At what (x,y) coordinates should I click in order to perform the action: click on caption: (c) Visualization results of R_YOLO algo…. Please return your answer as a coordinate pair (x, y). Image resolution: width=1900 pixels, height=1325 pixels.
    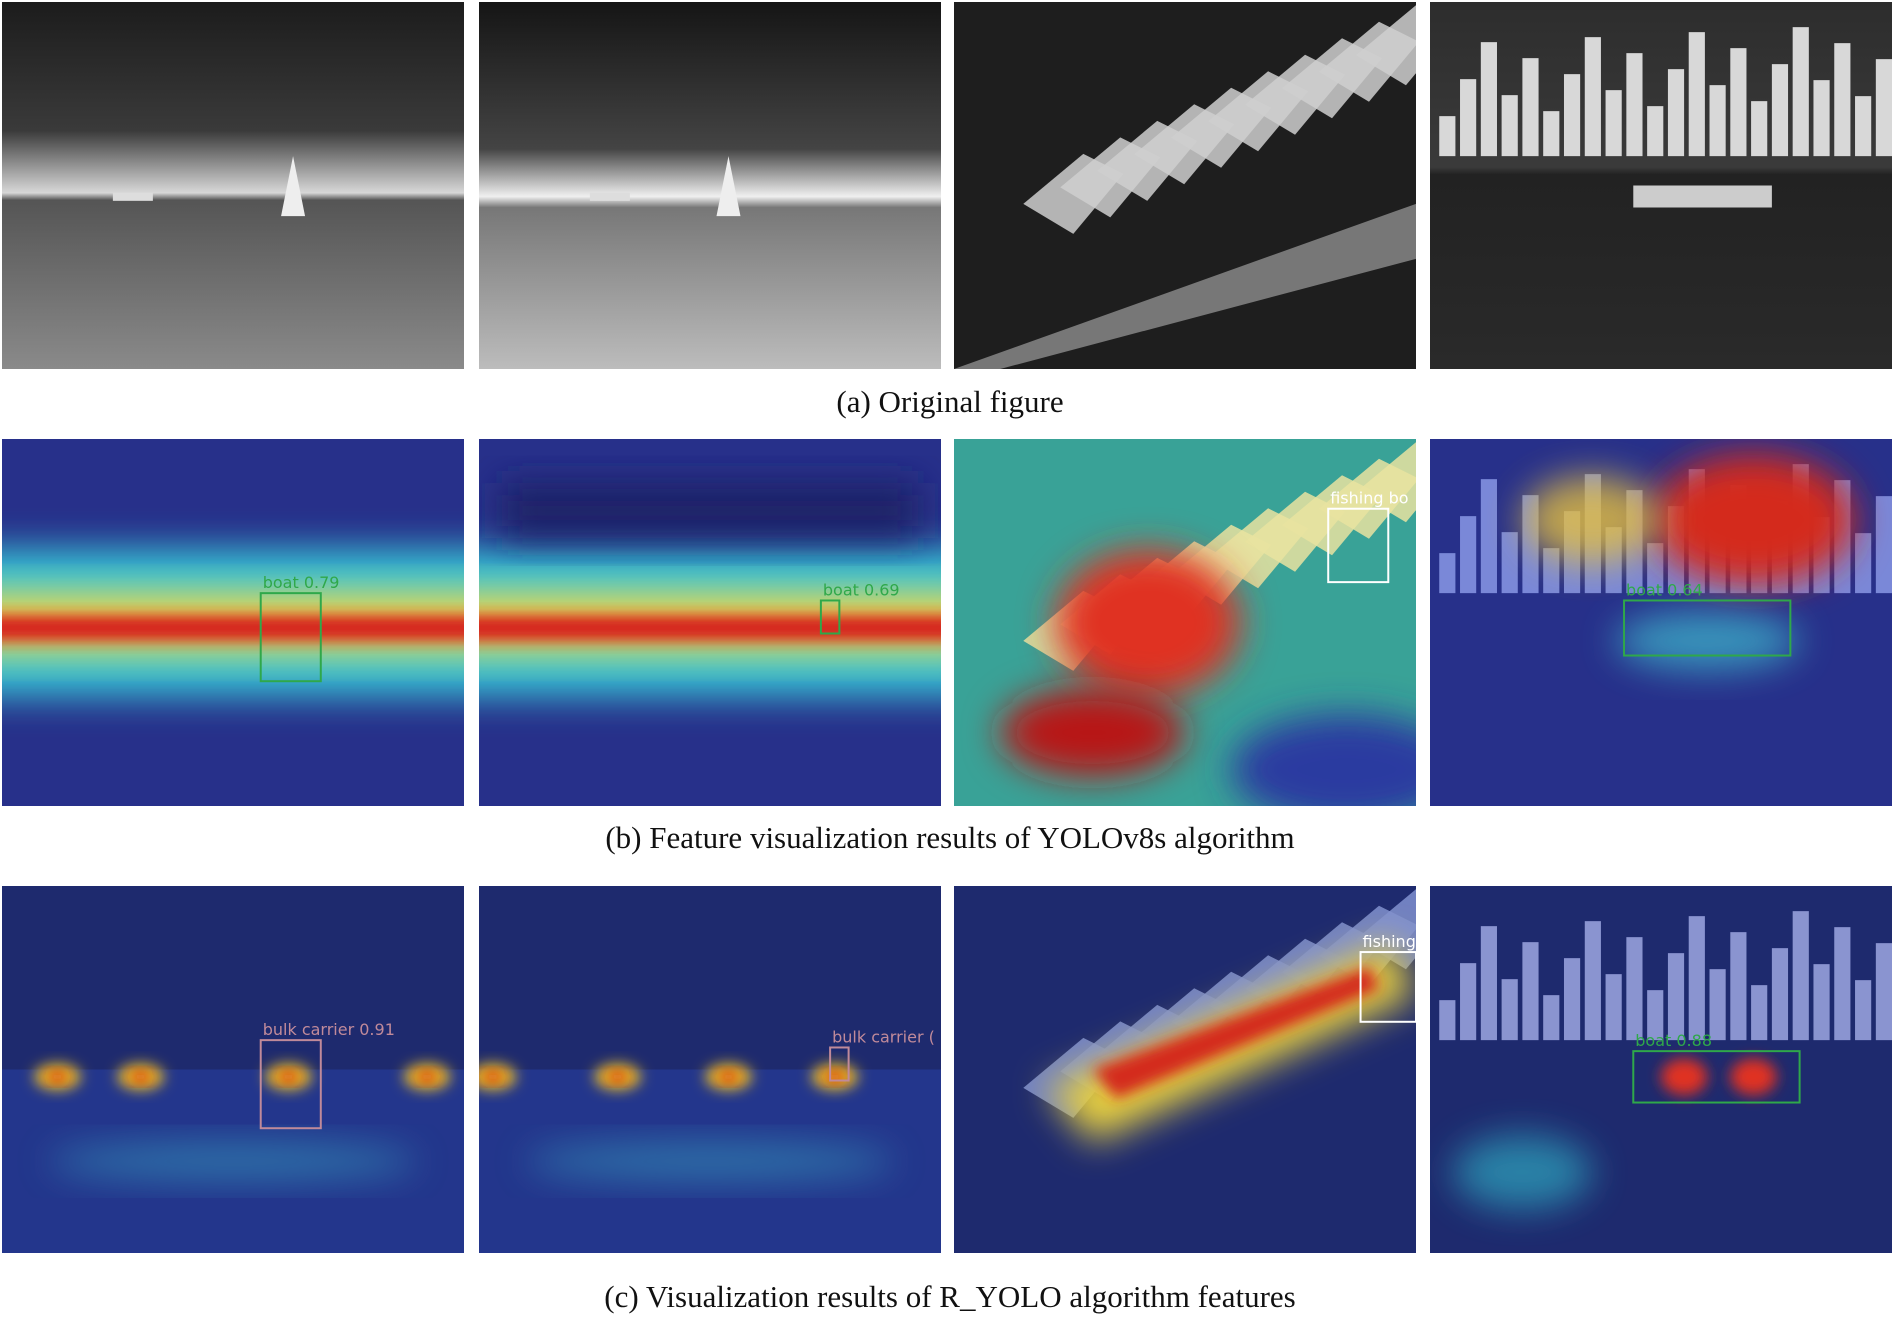
    Looking at the image, I should click on (949, 1296).